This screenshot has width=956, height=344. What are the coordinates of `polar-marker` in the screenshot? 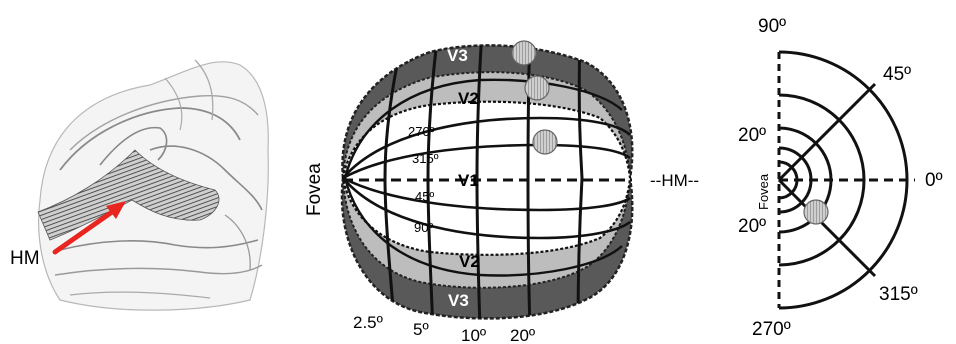 It's located at (816, 212).